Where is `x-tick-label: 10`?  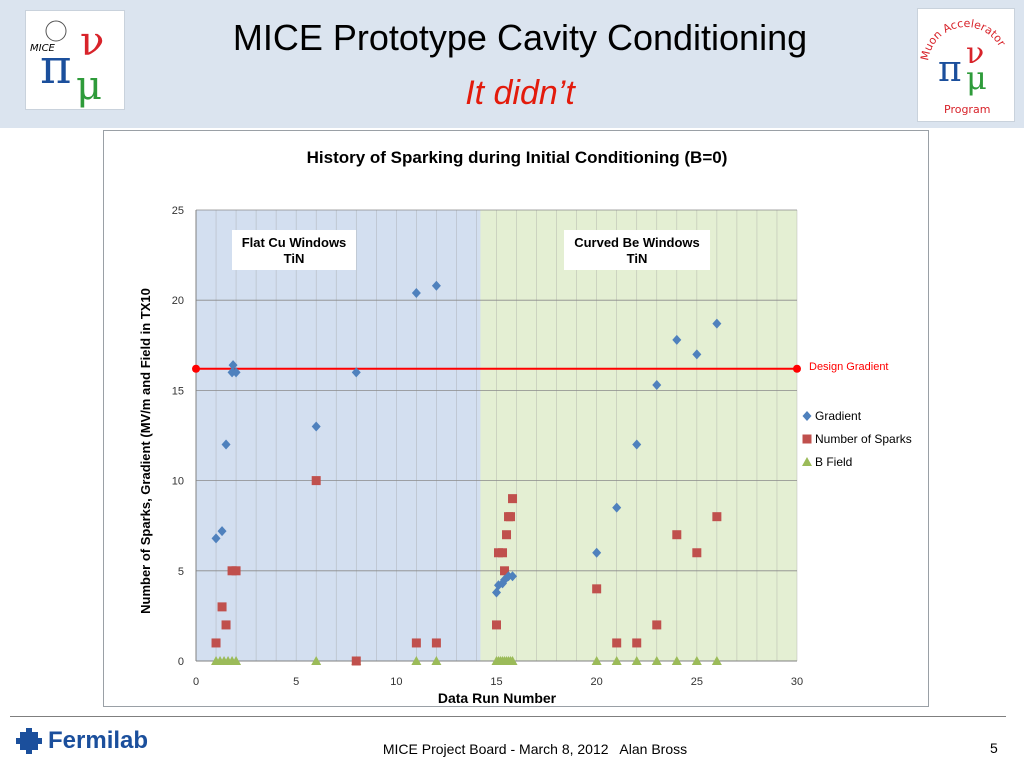
x-tick-label: 10 is located at coordinates (396, 682).